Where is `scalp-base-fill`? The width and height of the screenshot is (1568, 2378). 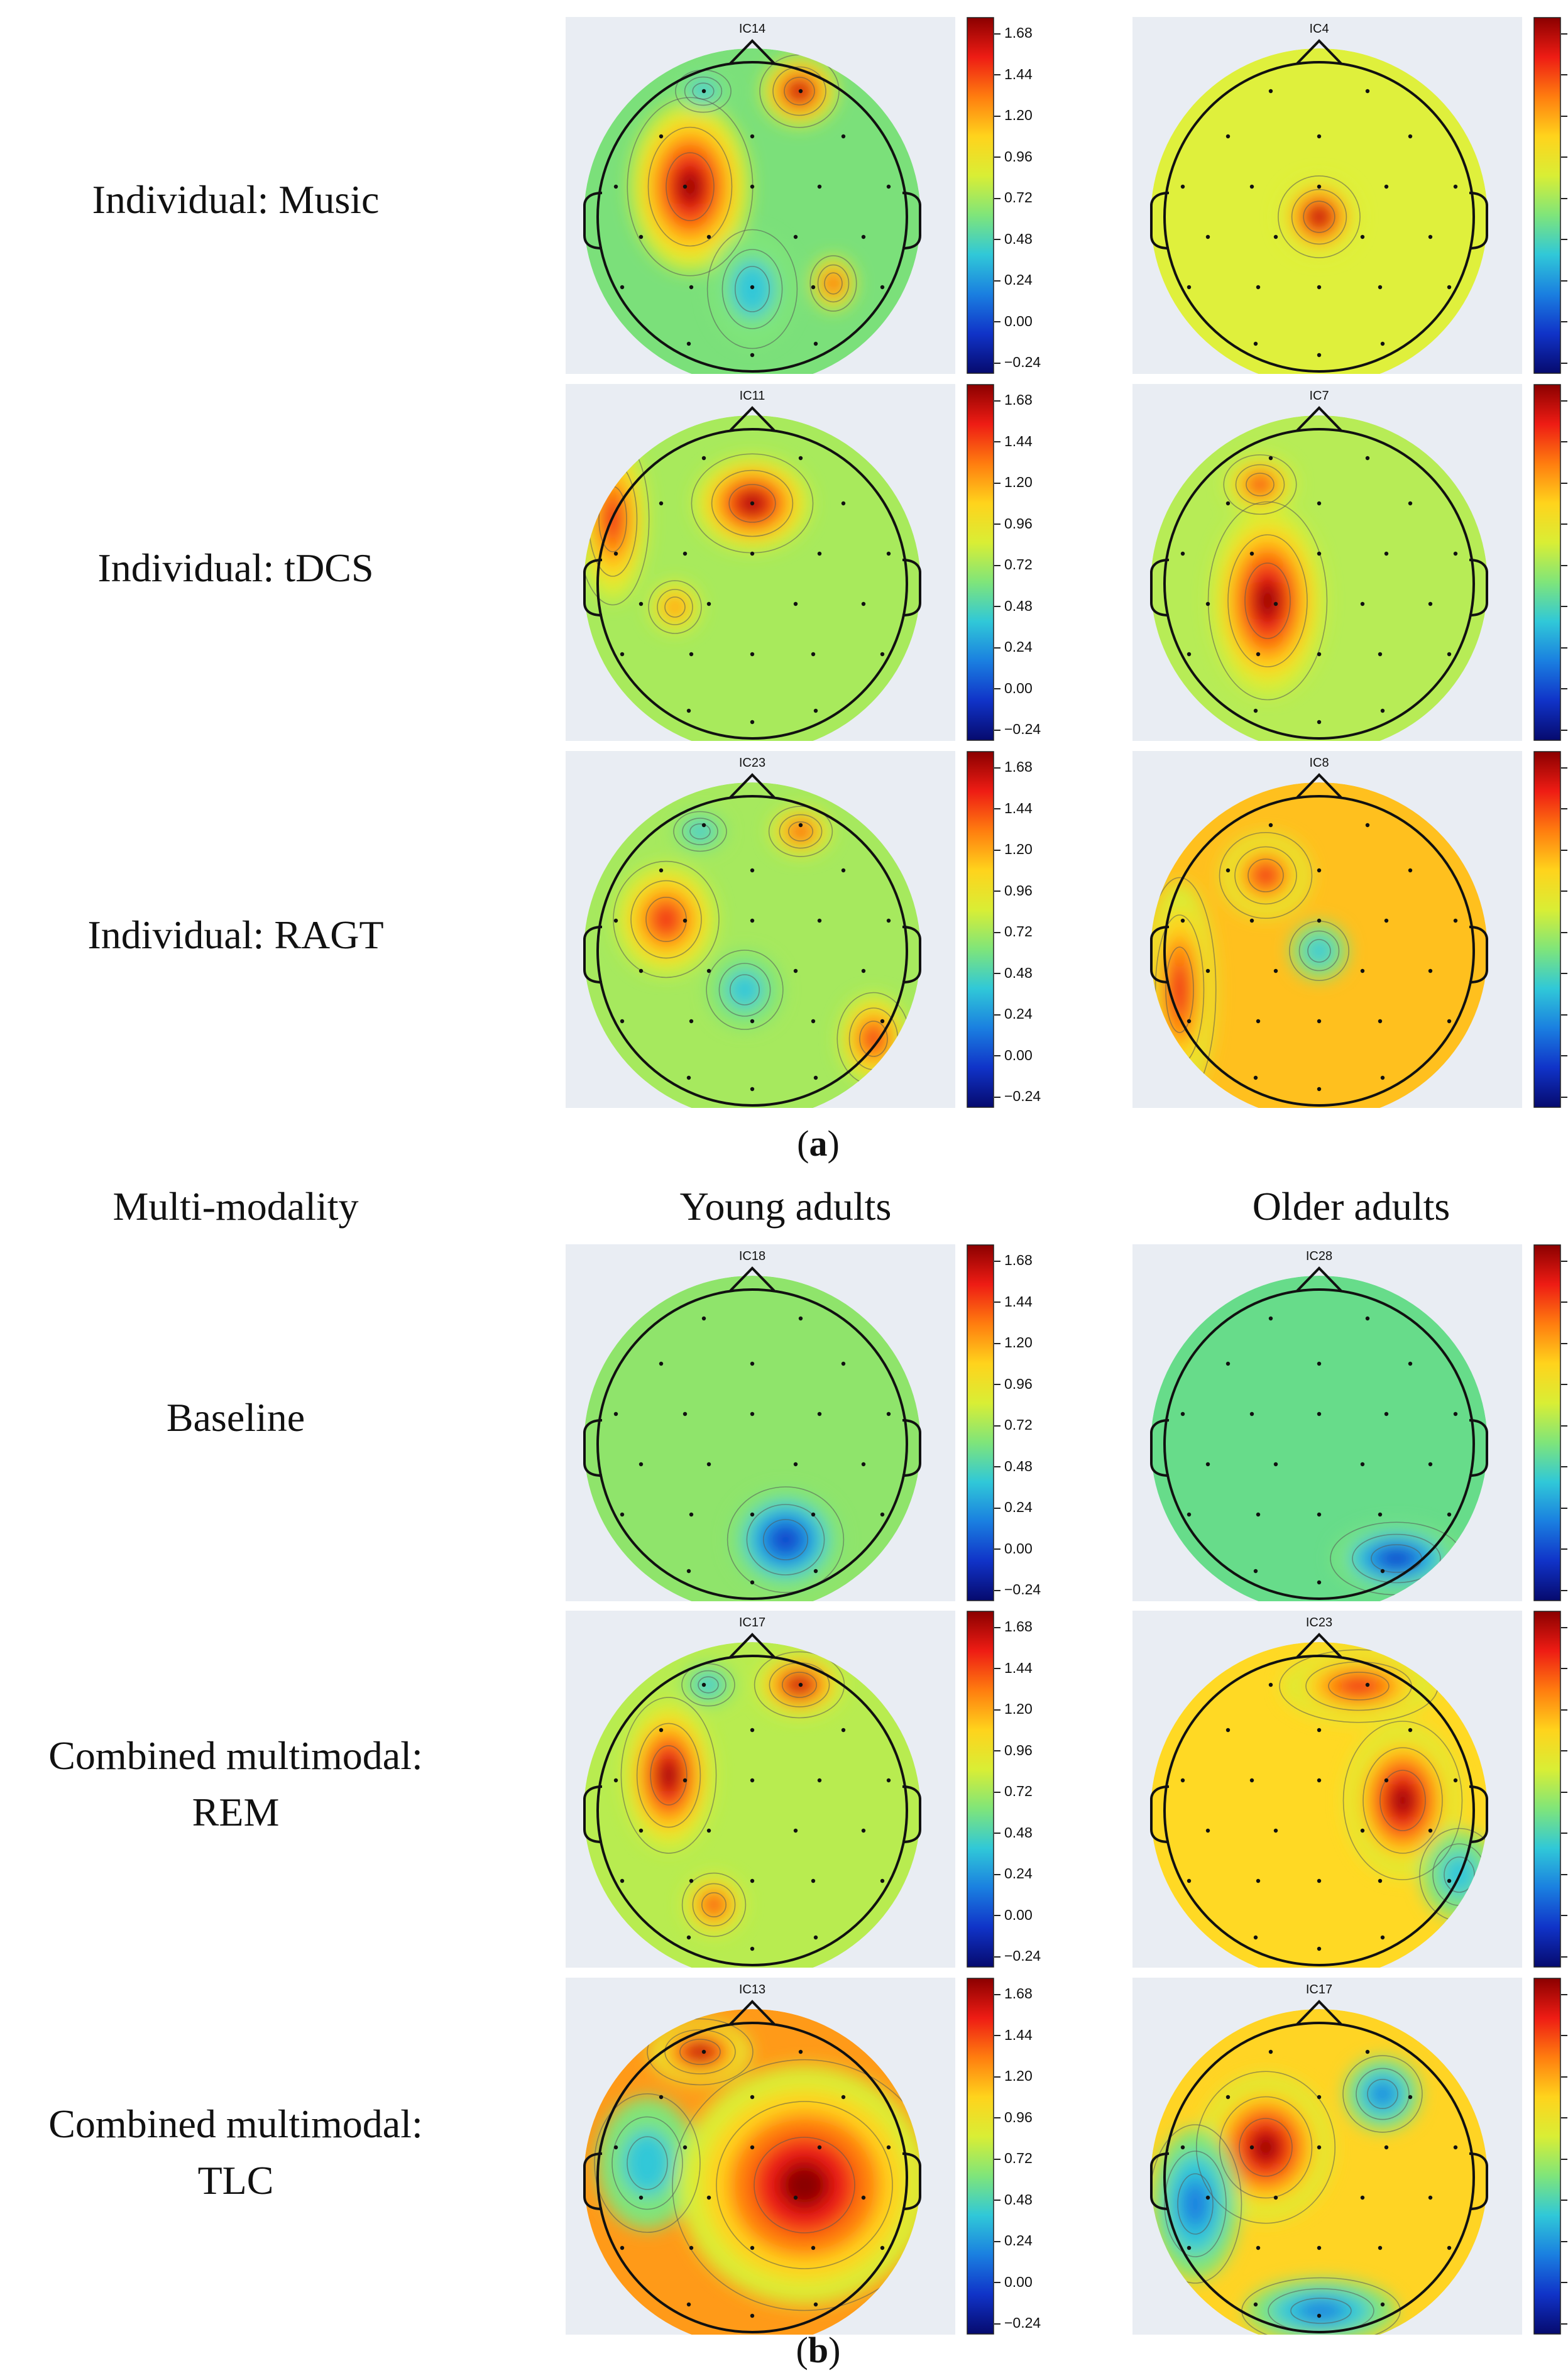 scalp-base-fill is located at coordinates (752, 578).